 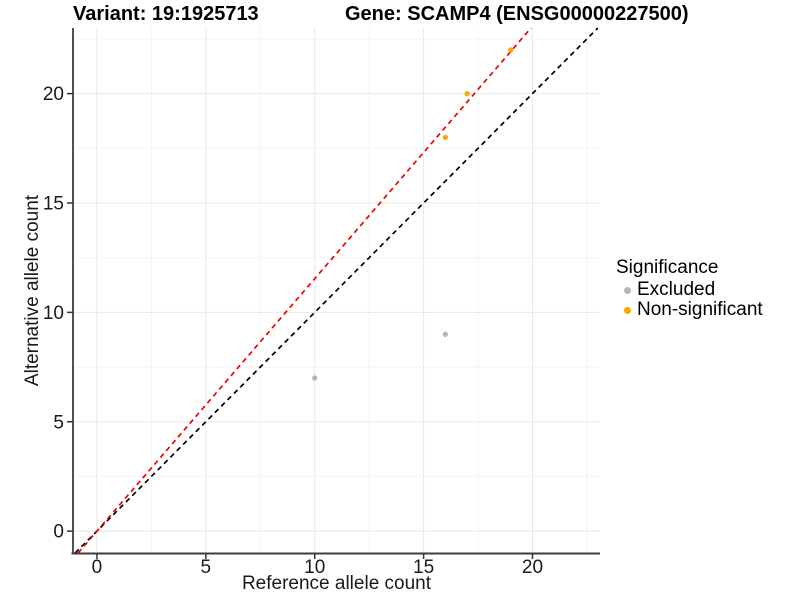 I want to click on x-tick-label: 5, so click(x=206, y=567).